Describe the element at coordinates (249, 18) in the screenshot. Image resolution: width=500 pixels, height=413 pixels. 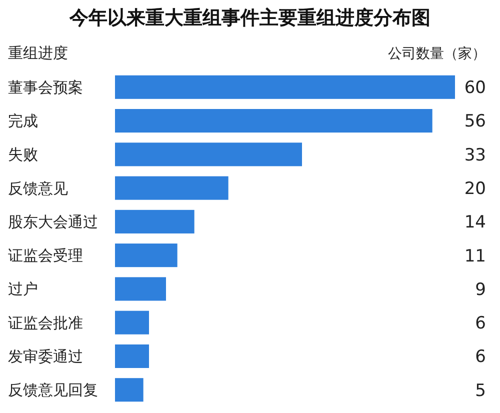
I see `chart-title: 今年以来重大重组事件主要重组进度分布图` at that location.